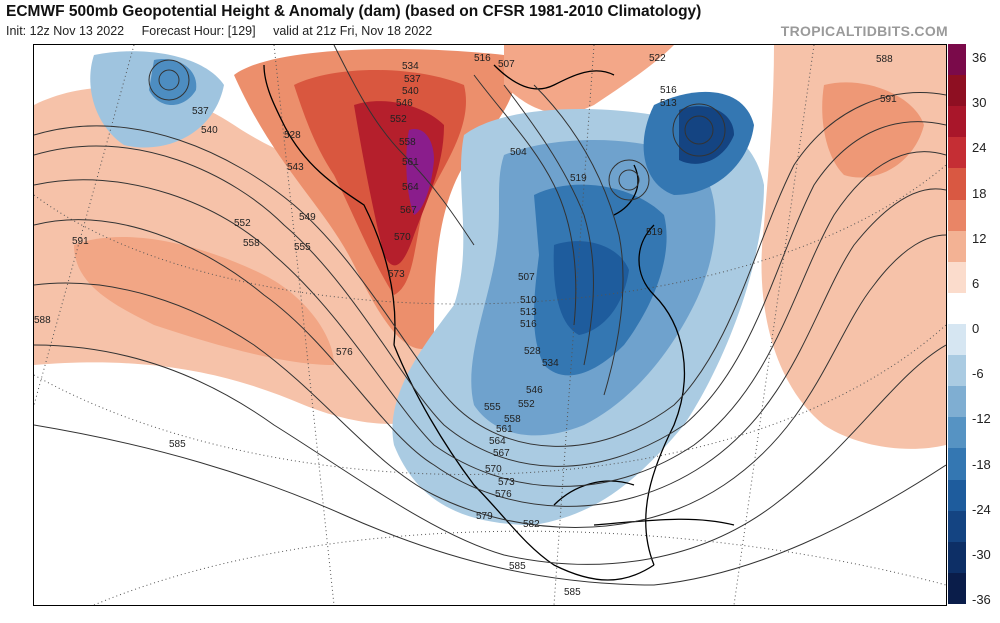 This screenshot has width=1000, height=623. I want to click on negative-anomaly-aleutian-core, so click(173, 82).